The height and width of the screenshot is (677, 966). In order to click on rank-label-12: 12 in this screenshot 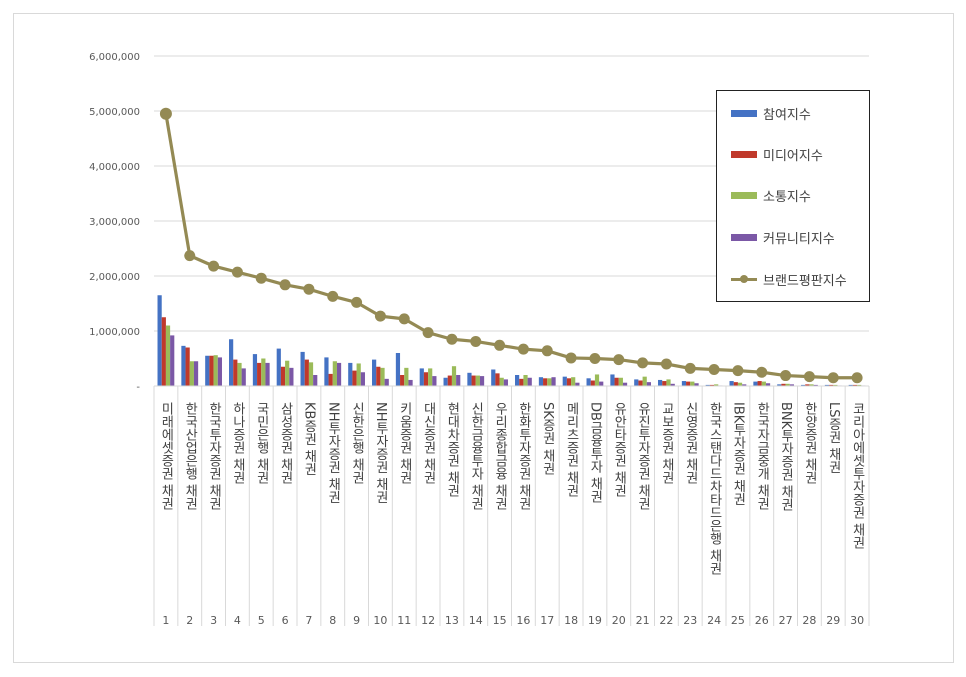, I will do `click(428, 620)`.